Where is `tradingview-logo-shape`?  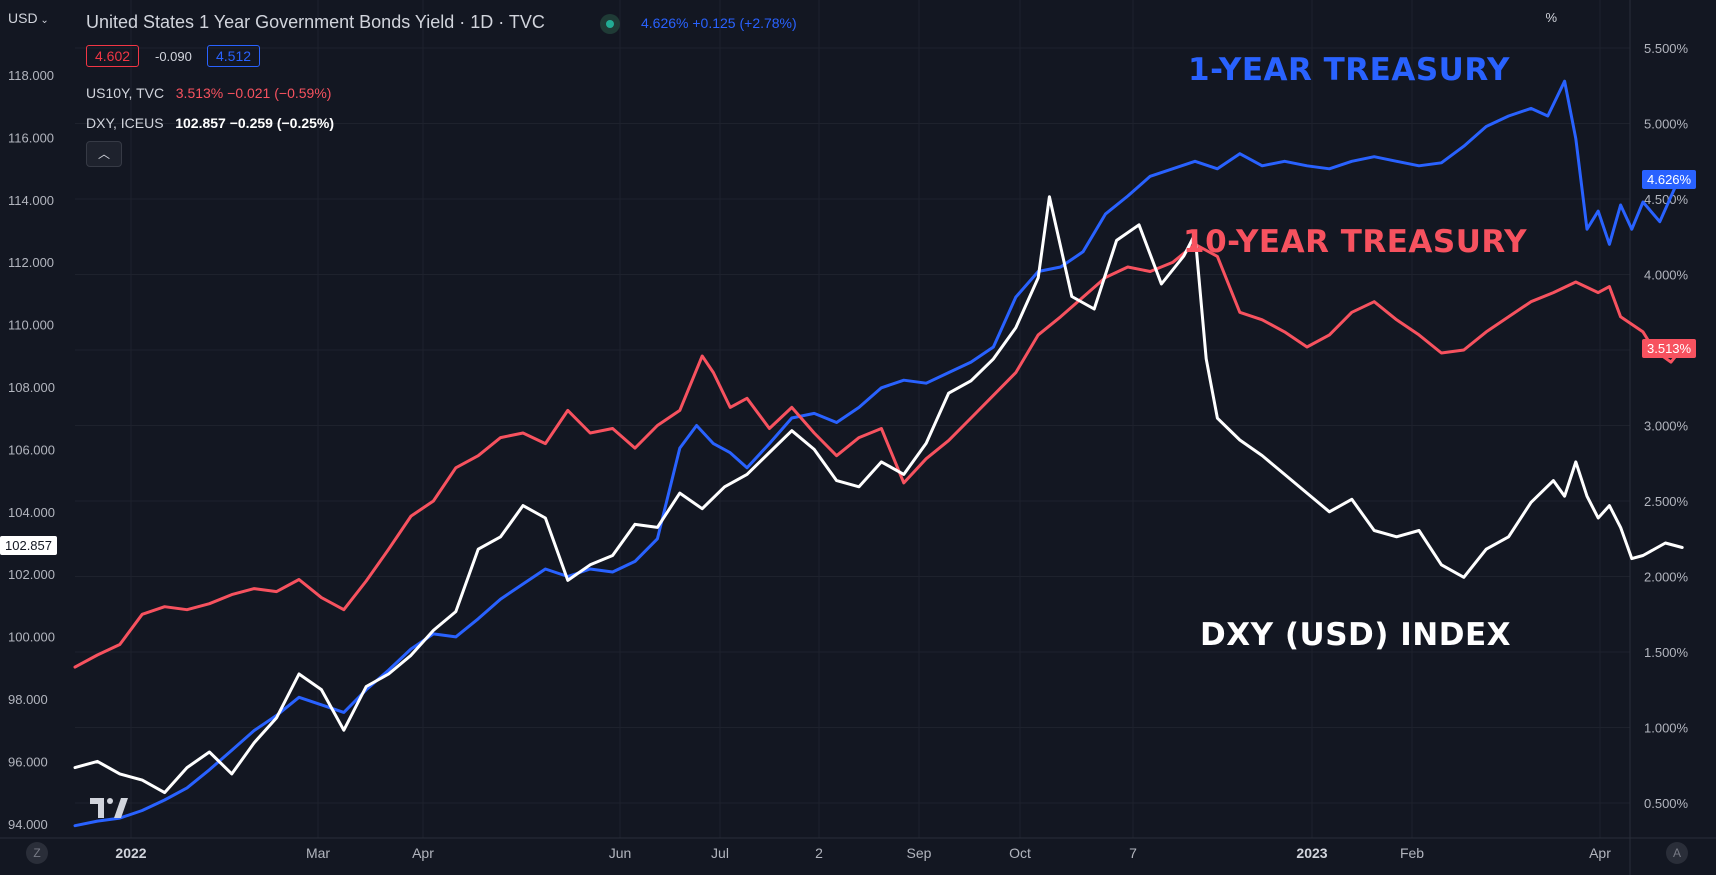
tradingview-logo-shape is located at coordinates (109, 808).